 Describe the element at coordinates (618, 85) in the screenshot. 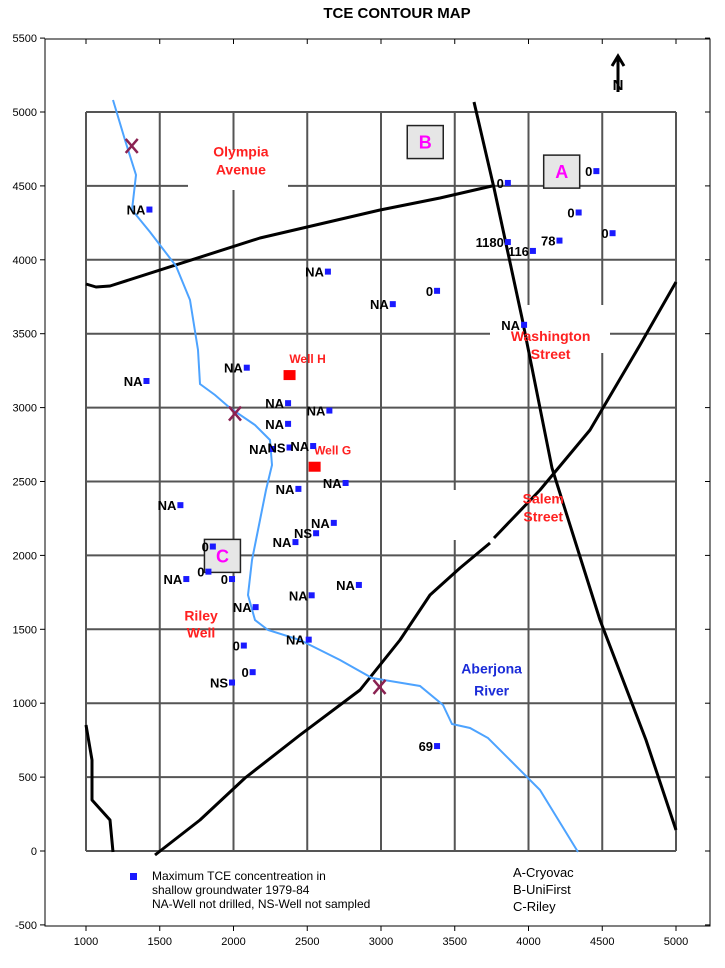

I see `north-arrow-letter: N` at that location.